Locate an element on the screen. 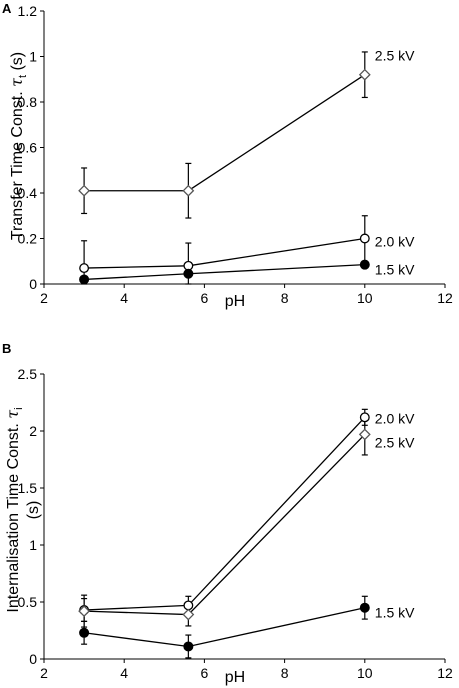  panel-b-y-tick-label: 1.5 is located at coordinates (28, 488).